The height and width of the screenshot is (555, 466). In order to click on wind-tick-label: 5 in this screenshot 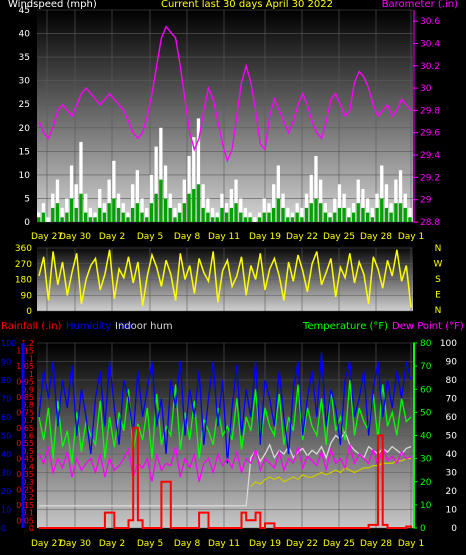, I will do `click(27, 199)`.